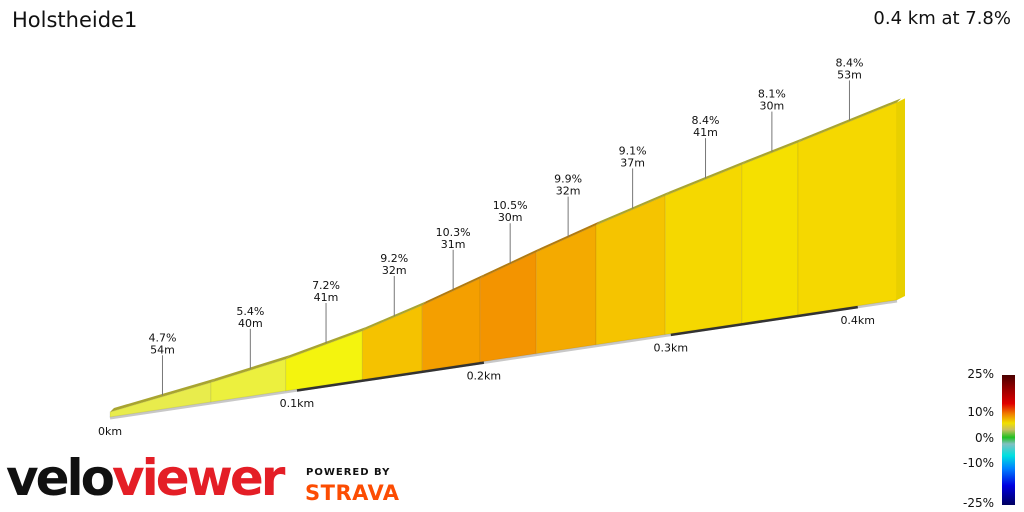  What do you see at coordinates (980, 412) in the screenshot?
I see `legend-label: 10%` at bounding box center [980, 412].